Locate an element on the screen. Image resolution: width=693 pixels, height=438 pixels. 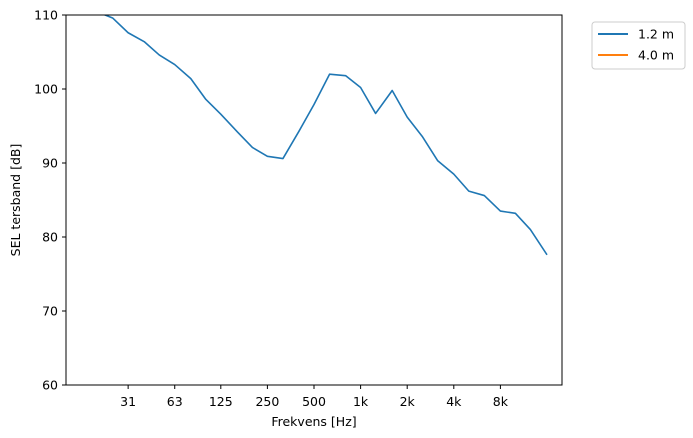
y-tick-label: 110 is located at coordinates (46, 15).